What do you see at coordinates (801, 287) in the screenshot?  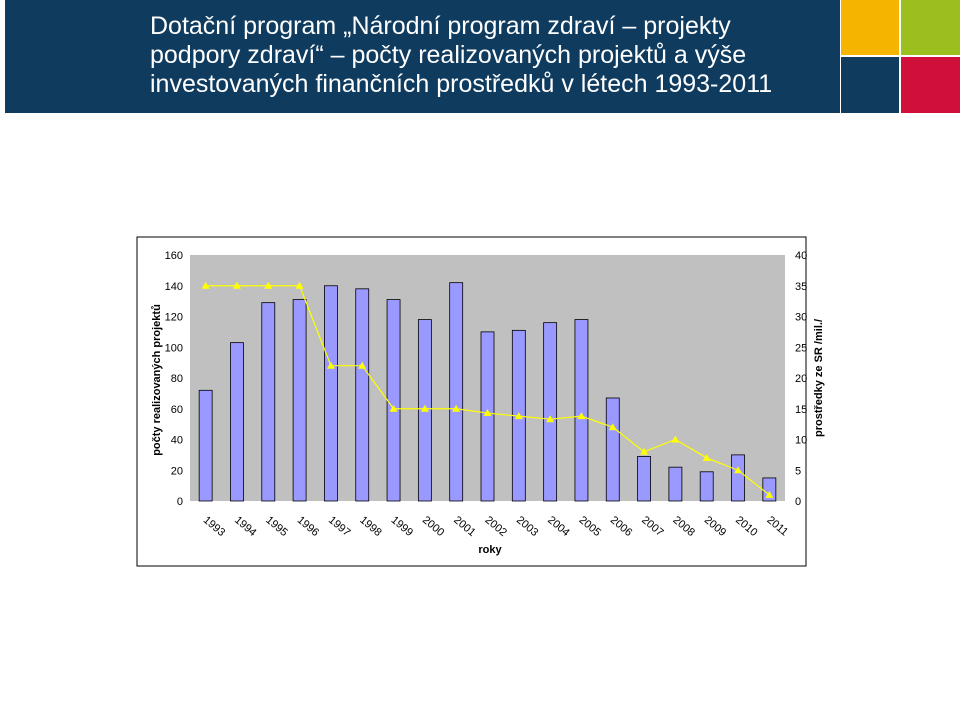 I see `y2-tick-label: 35` at bounding box center [801, 287].